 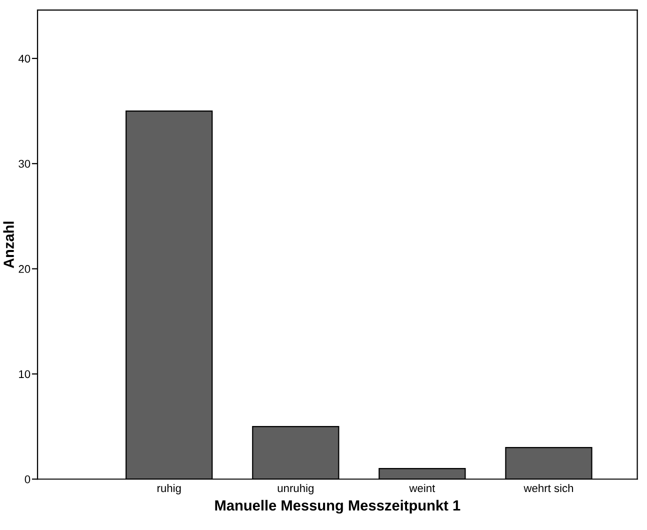 What do you see at coordinates (24, 164) in the screenshot?
I see `y-tick-label: 30` at bounding box center [24, 164].